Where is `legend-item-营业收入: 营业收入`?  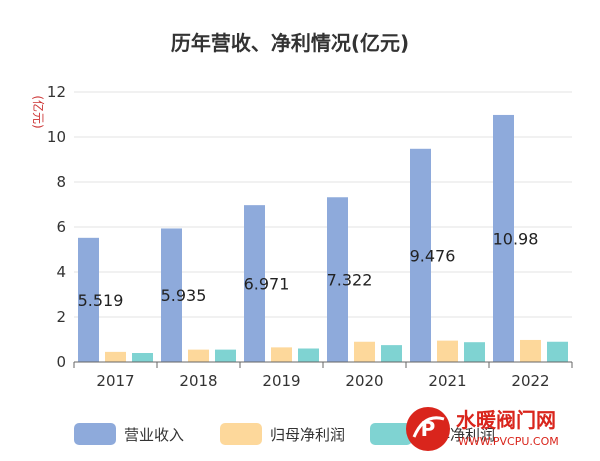 legend-item-营业收入: 营业收入 is located at coordinates (129, 434).